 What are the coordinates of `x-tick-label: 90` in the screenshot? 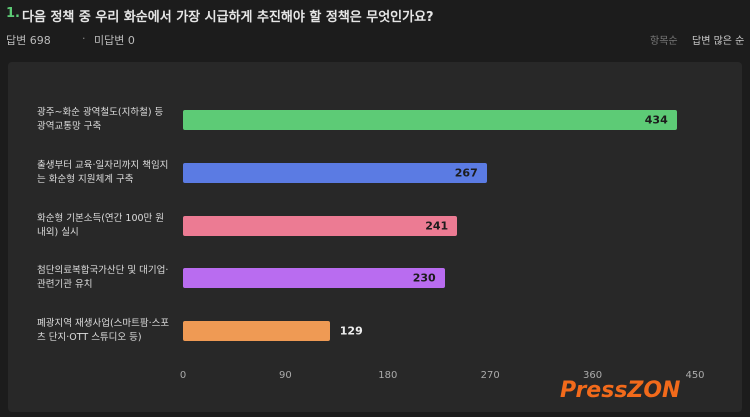 It's located at (285, 375).